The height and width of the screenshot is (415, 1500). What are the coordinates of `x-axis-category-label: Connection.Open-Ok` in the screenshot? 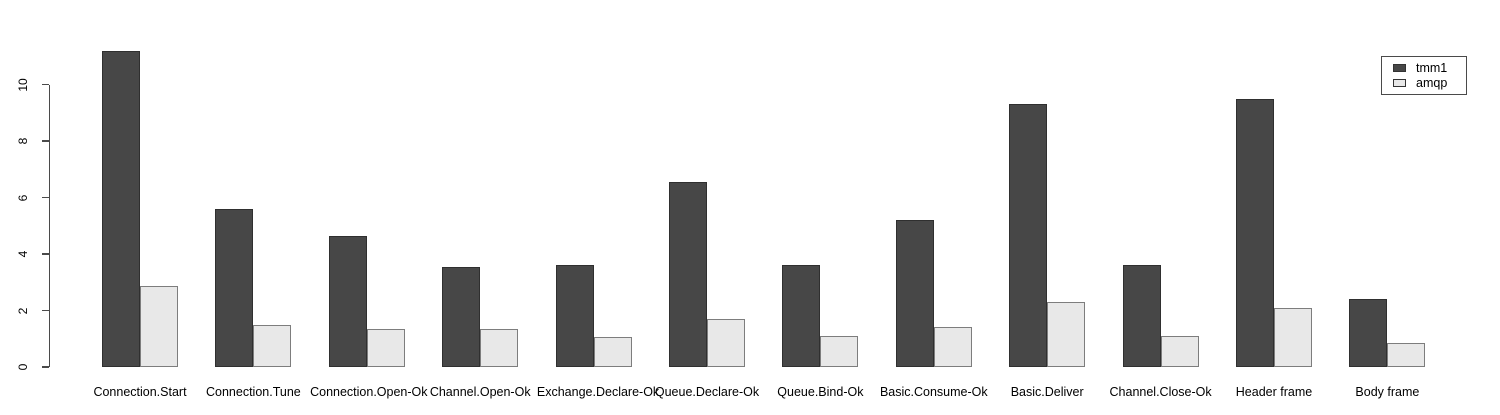 It's located at (369, 392).